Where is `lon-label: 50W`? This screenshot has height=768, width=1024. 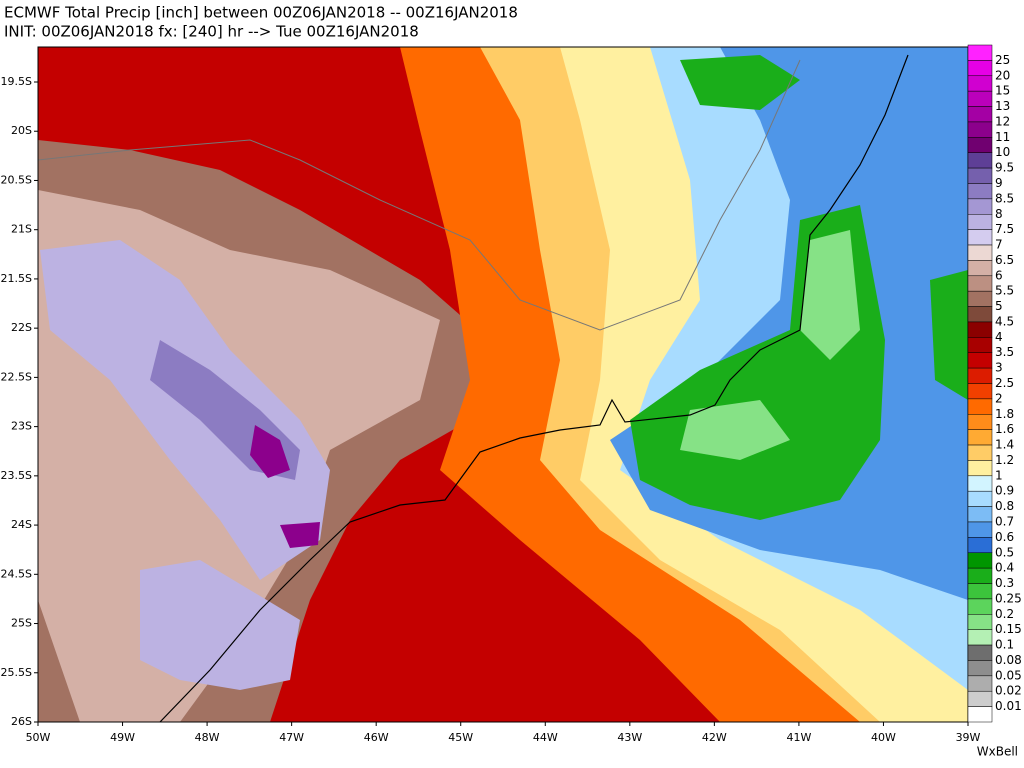
lon-label: 50W is located at coordinates (38, 737).